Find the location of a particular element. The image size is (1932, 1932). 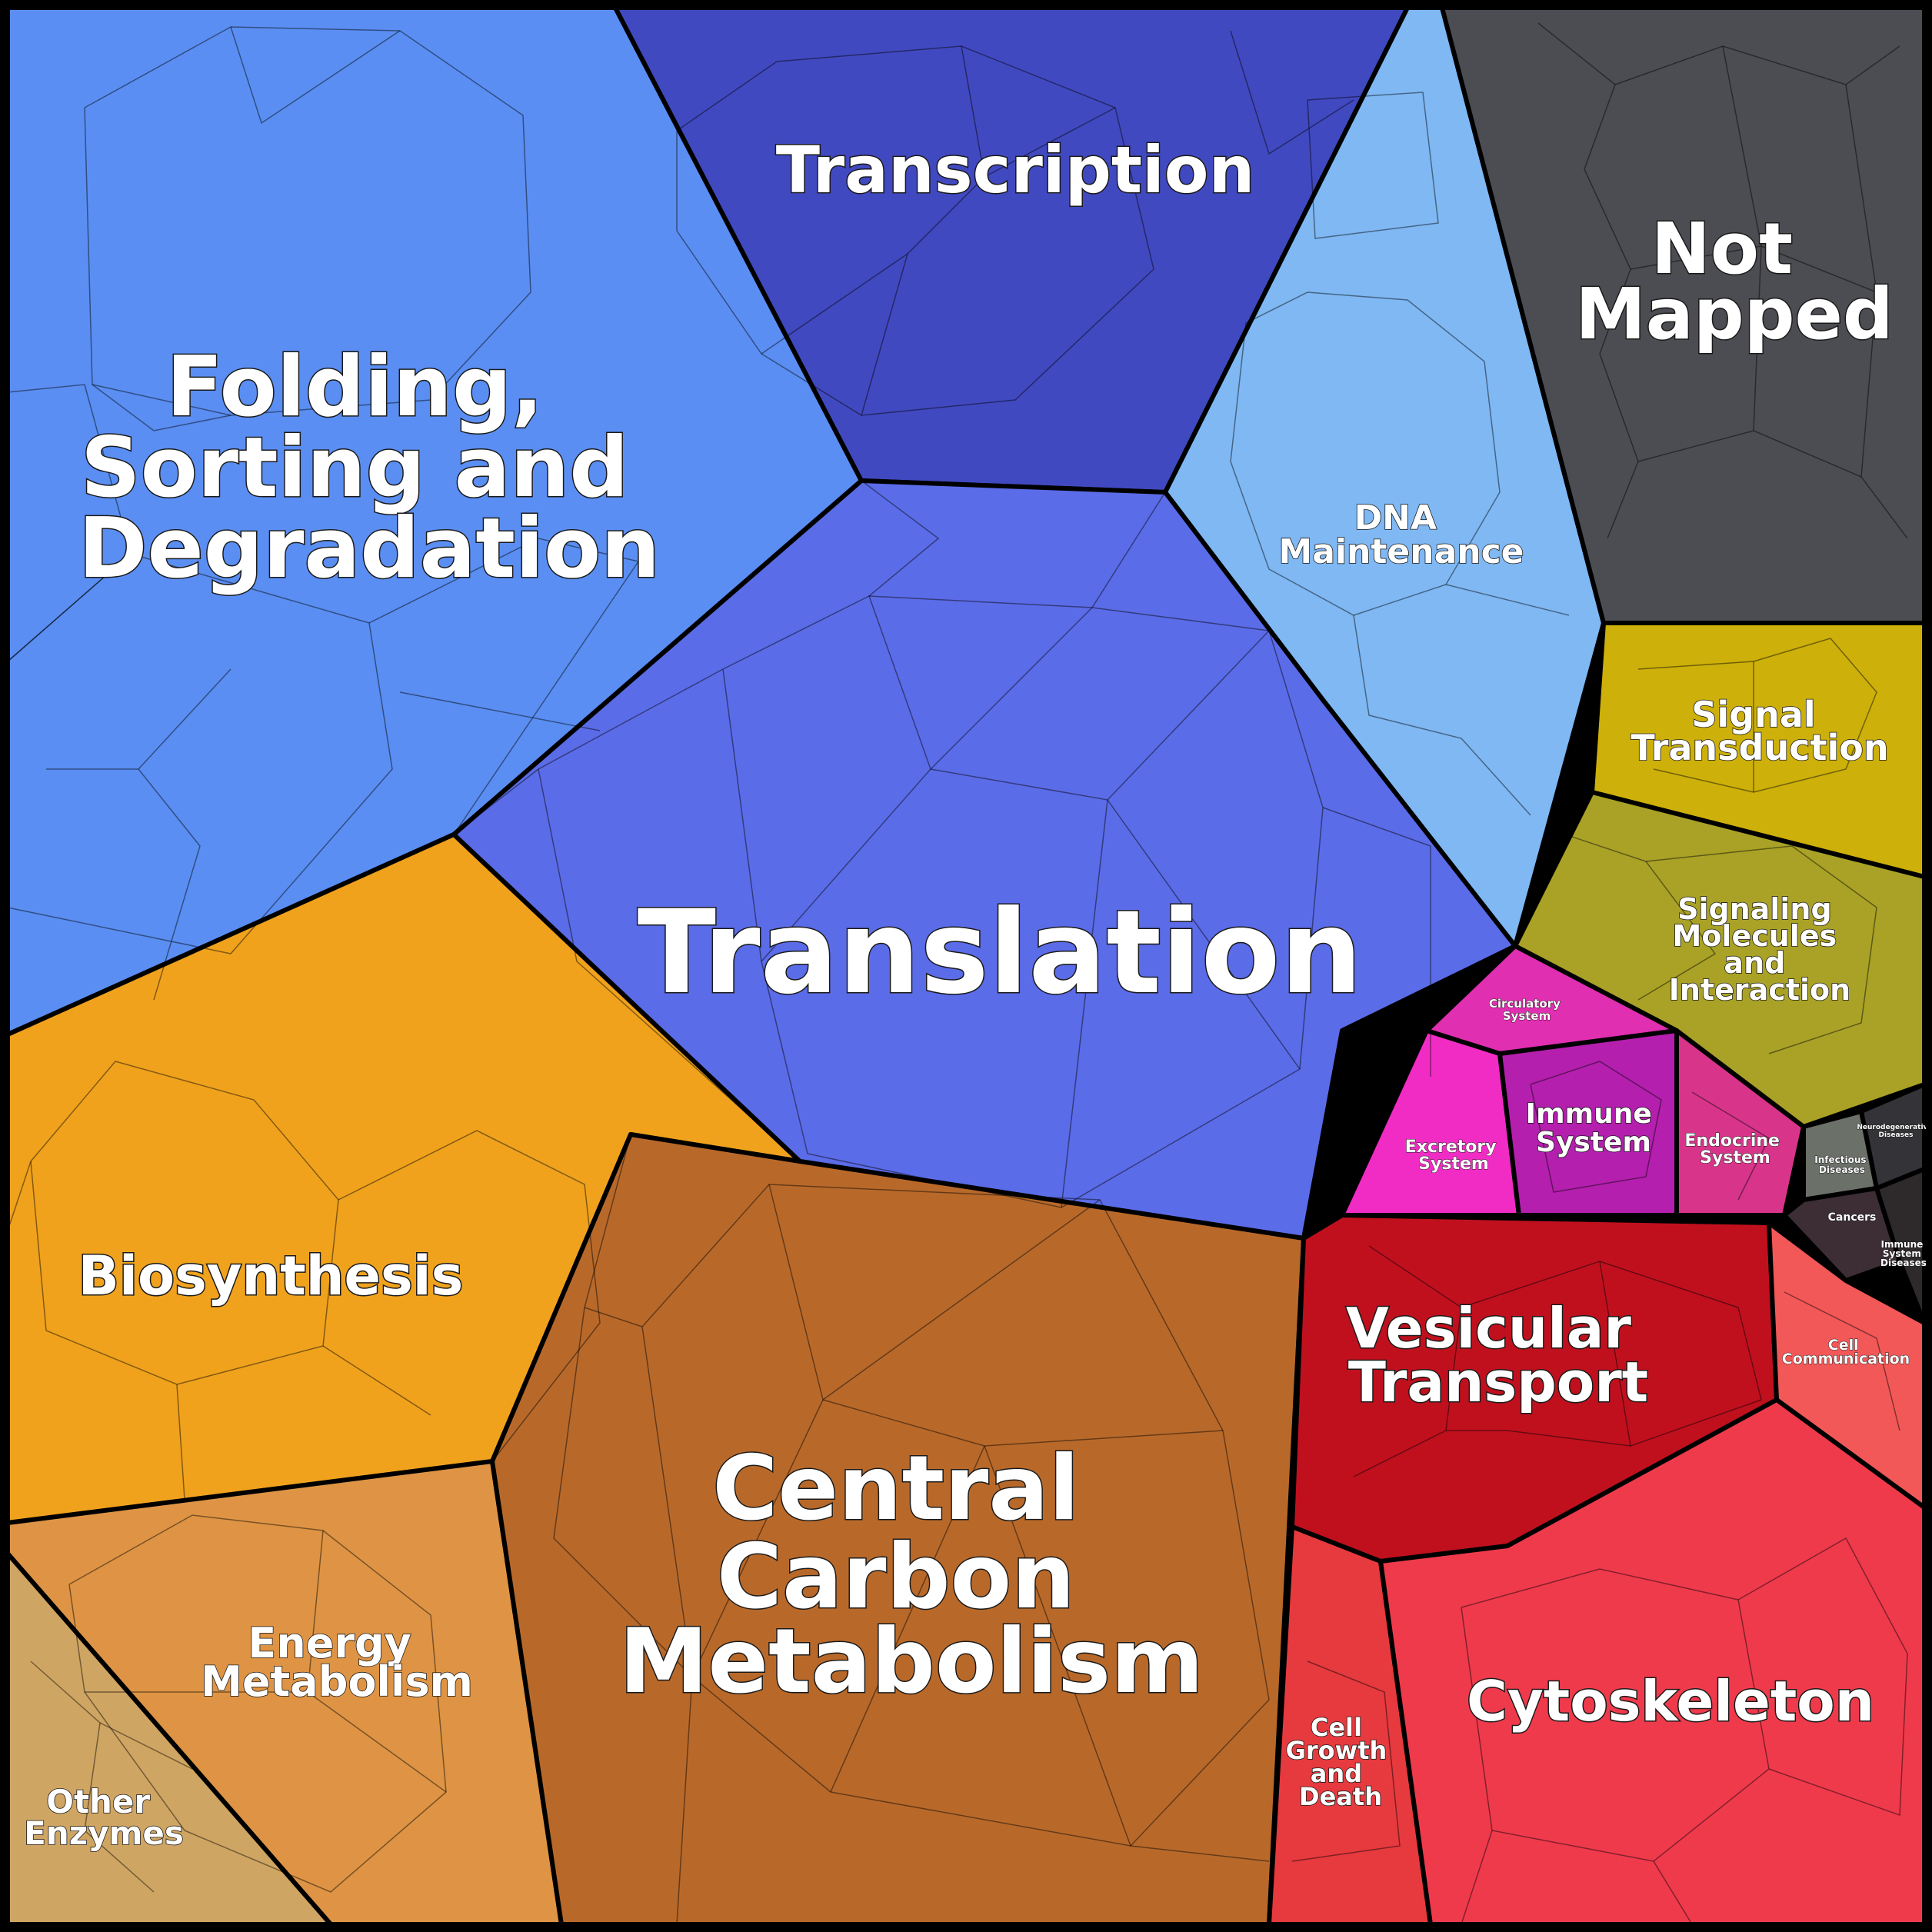

label-folding: Folding, Sorting and Degradation is located at coordinates (369, 468).